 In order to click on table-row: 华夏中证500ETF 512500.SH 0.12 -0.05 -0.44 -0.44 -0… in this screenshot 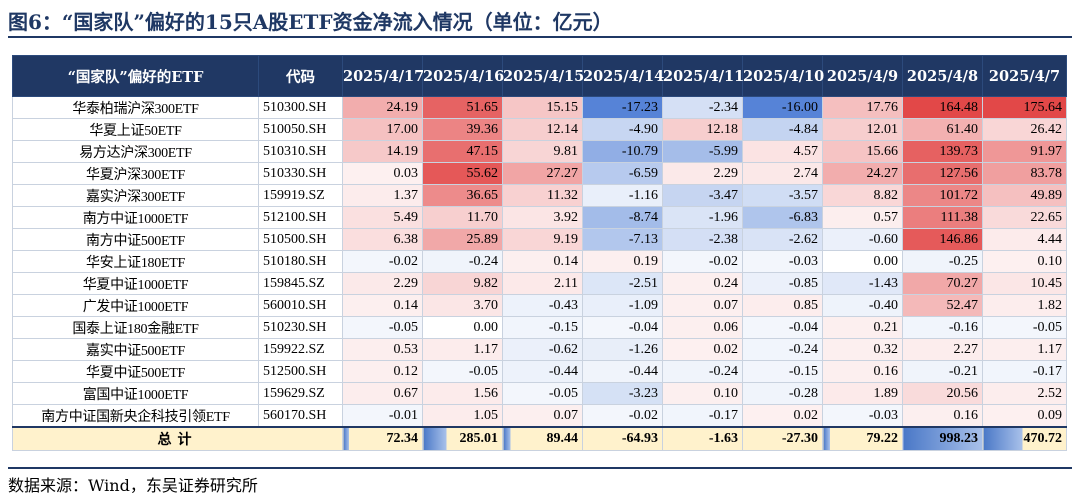, I will do `click(539, 371)`.